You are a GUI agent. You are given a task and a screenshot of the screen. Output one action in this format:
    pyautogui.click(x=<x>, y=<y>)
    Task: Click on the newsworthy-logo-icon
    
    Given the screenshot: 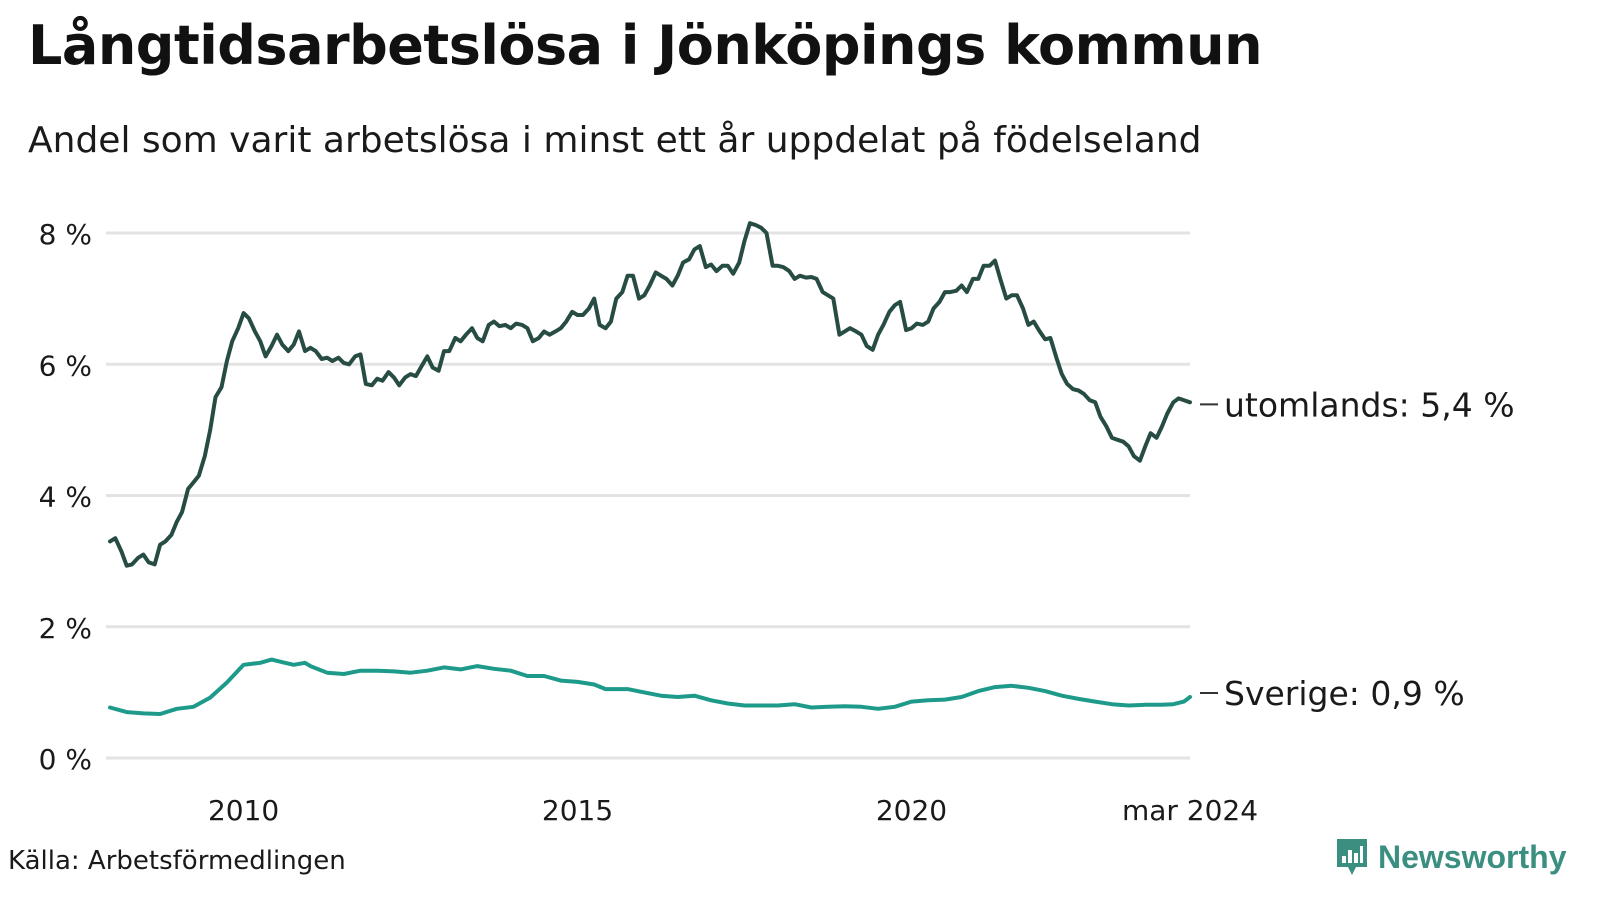 What is the action you would take?
    pyautogui.click(x=1352, y=857)
    